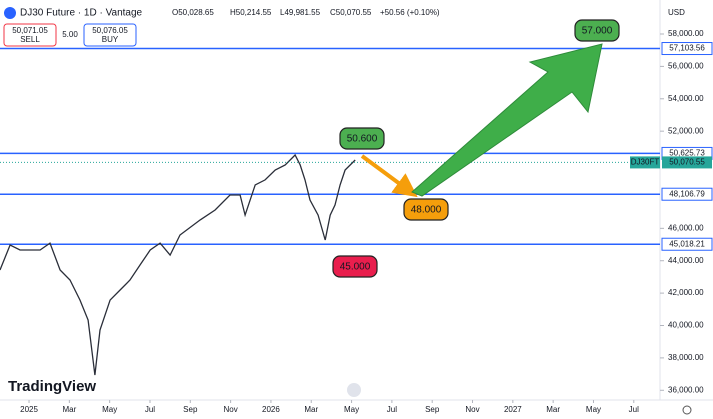 The height and width of the screenshot is (419, 713). What do you see at coordinates (686, 260) in the screenshot?
I see `y-tick-label: 44,000.00` at bounding box center [686, 260].